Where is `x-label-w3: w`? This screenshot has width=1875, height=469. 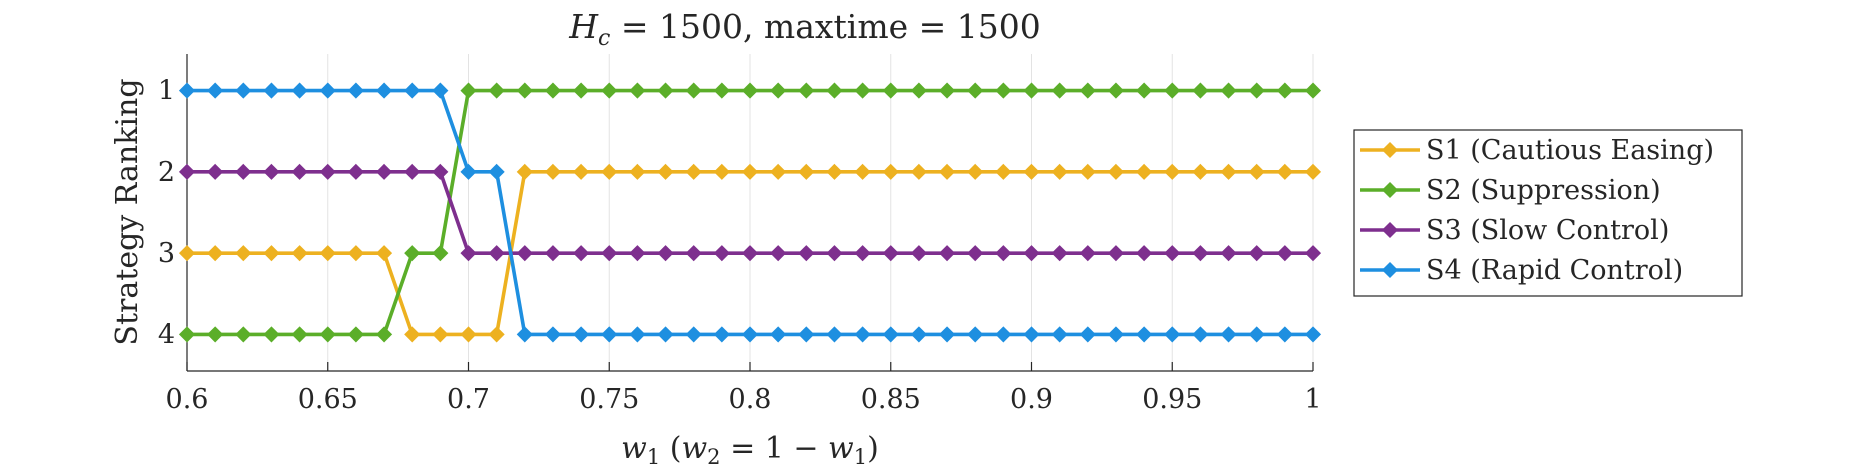
x-label-w3: w is located at coordinates (841, 448).